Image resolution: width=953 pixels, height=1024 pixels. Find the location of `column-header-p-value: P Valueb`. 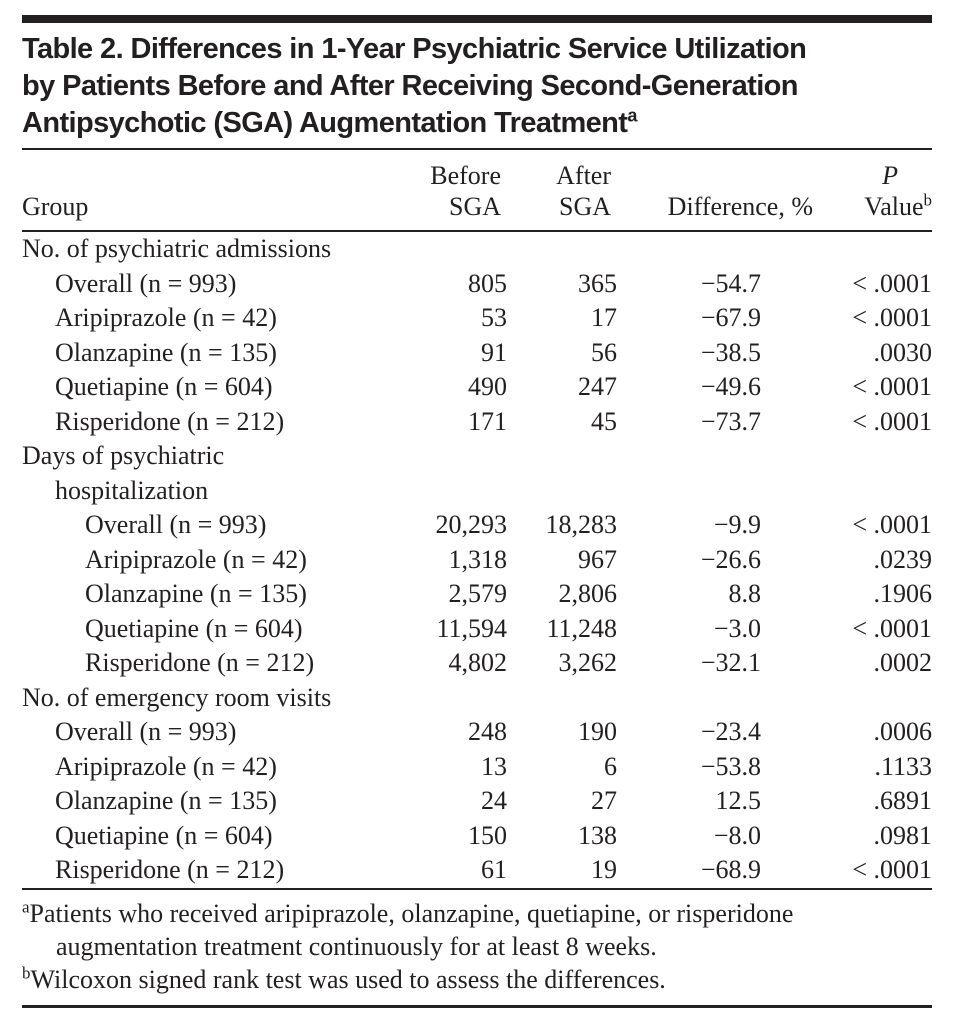

column-header-p-value: P Valueb is located at coordinates (872, 191).